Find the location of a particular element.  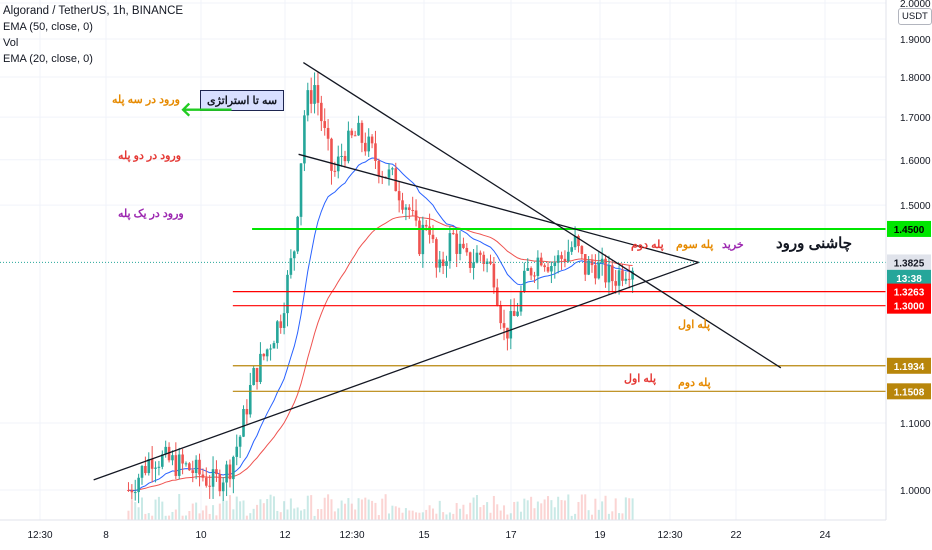

price-label: 1.4500 is located at coordinates (909, 230).